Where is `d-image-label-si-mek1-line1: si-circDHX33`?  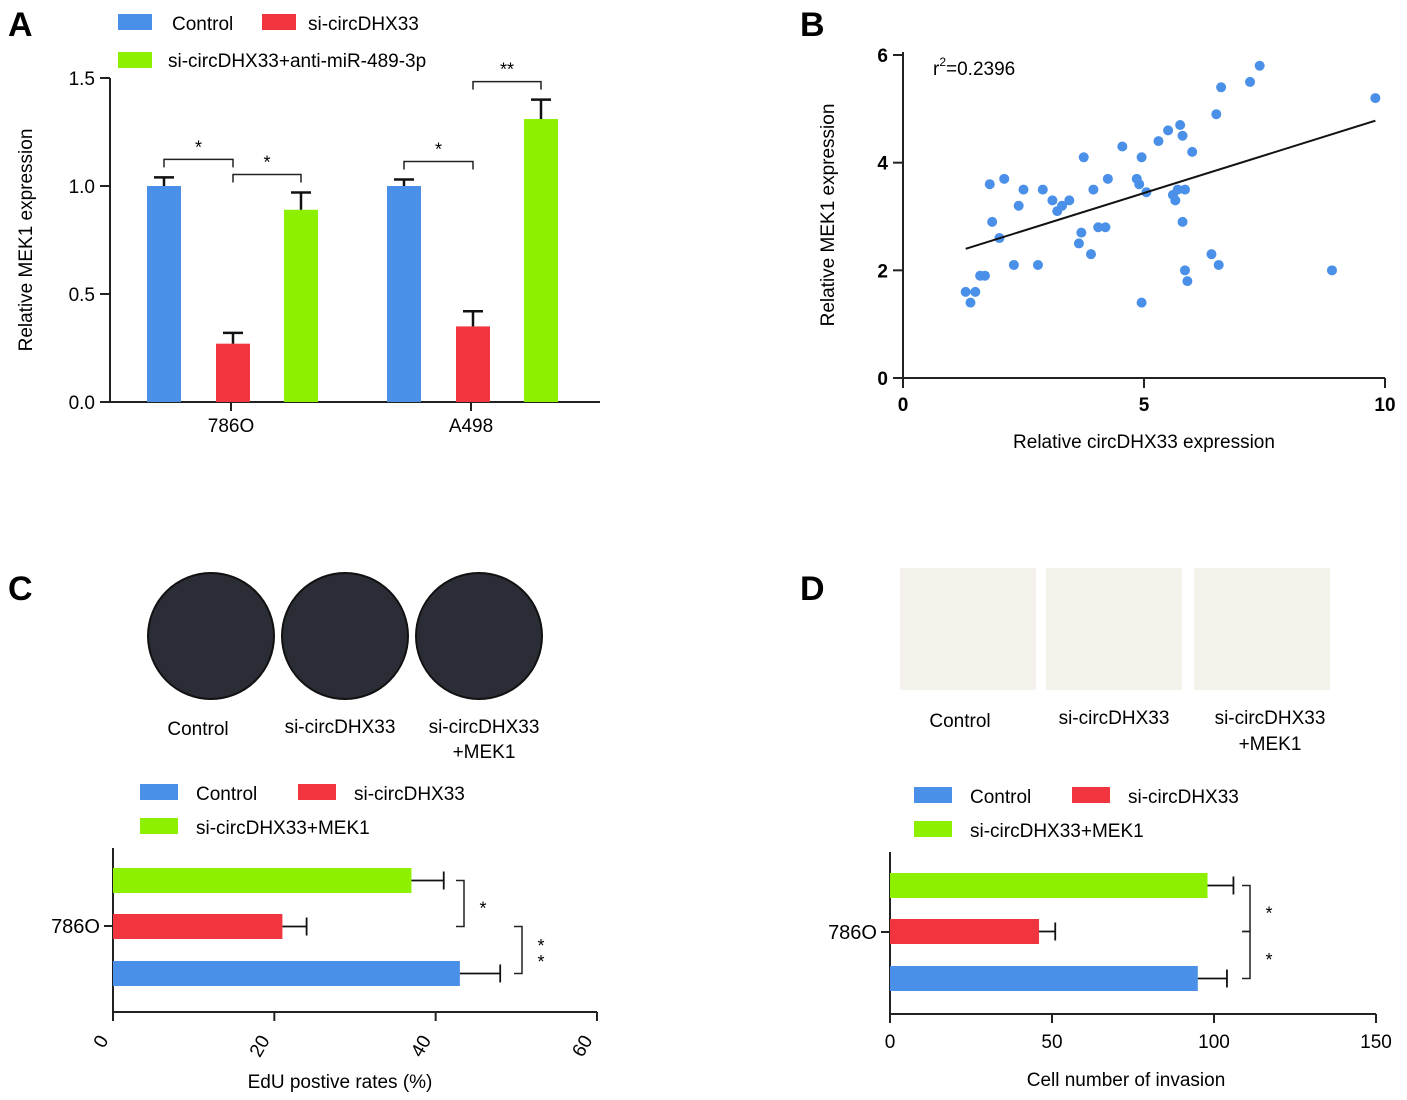
d-image-label-si-mek1-line1: si-circDHX33 is located at coordinates (1270, 718).